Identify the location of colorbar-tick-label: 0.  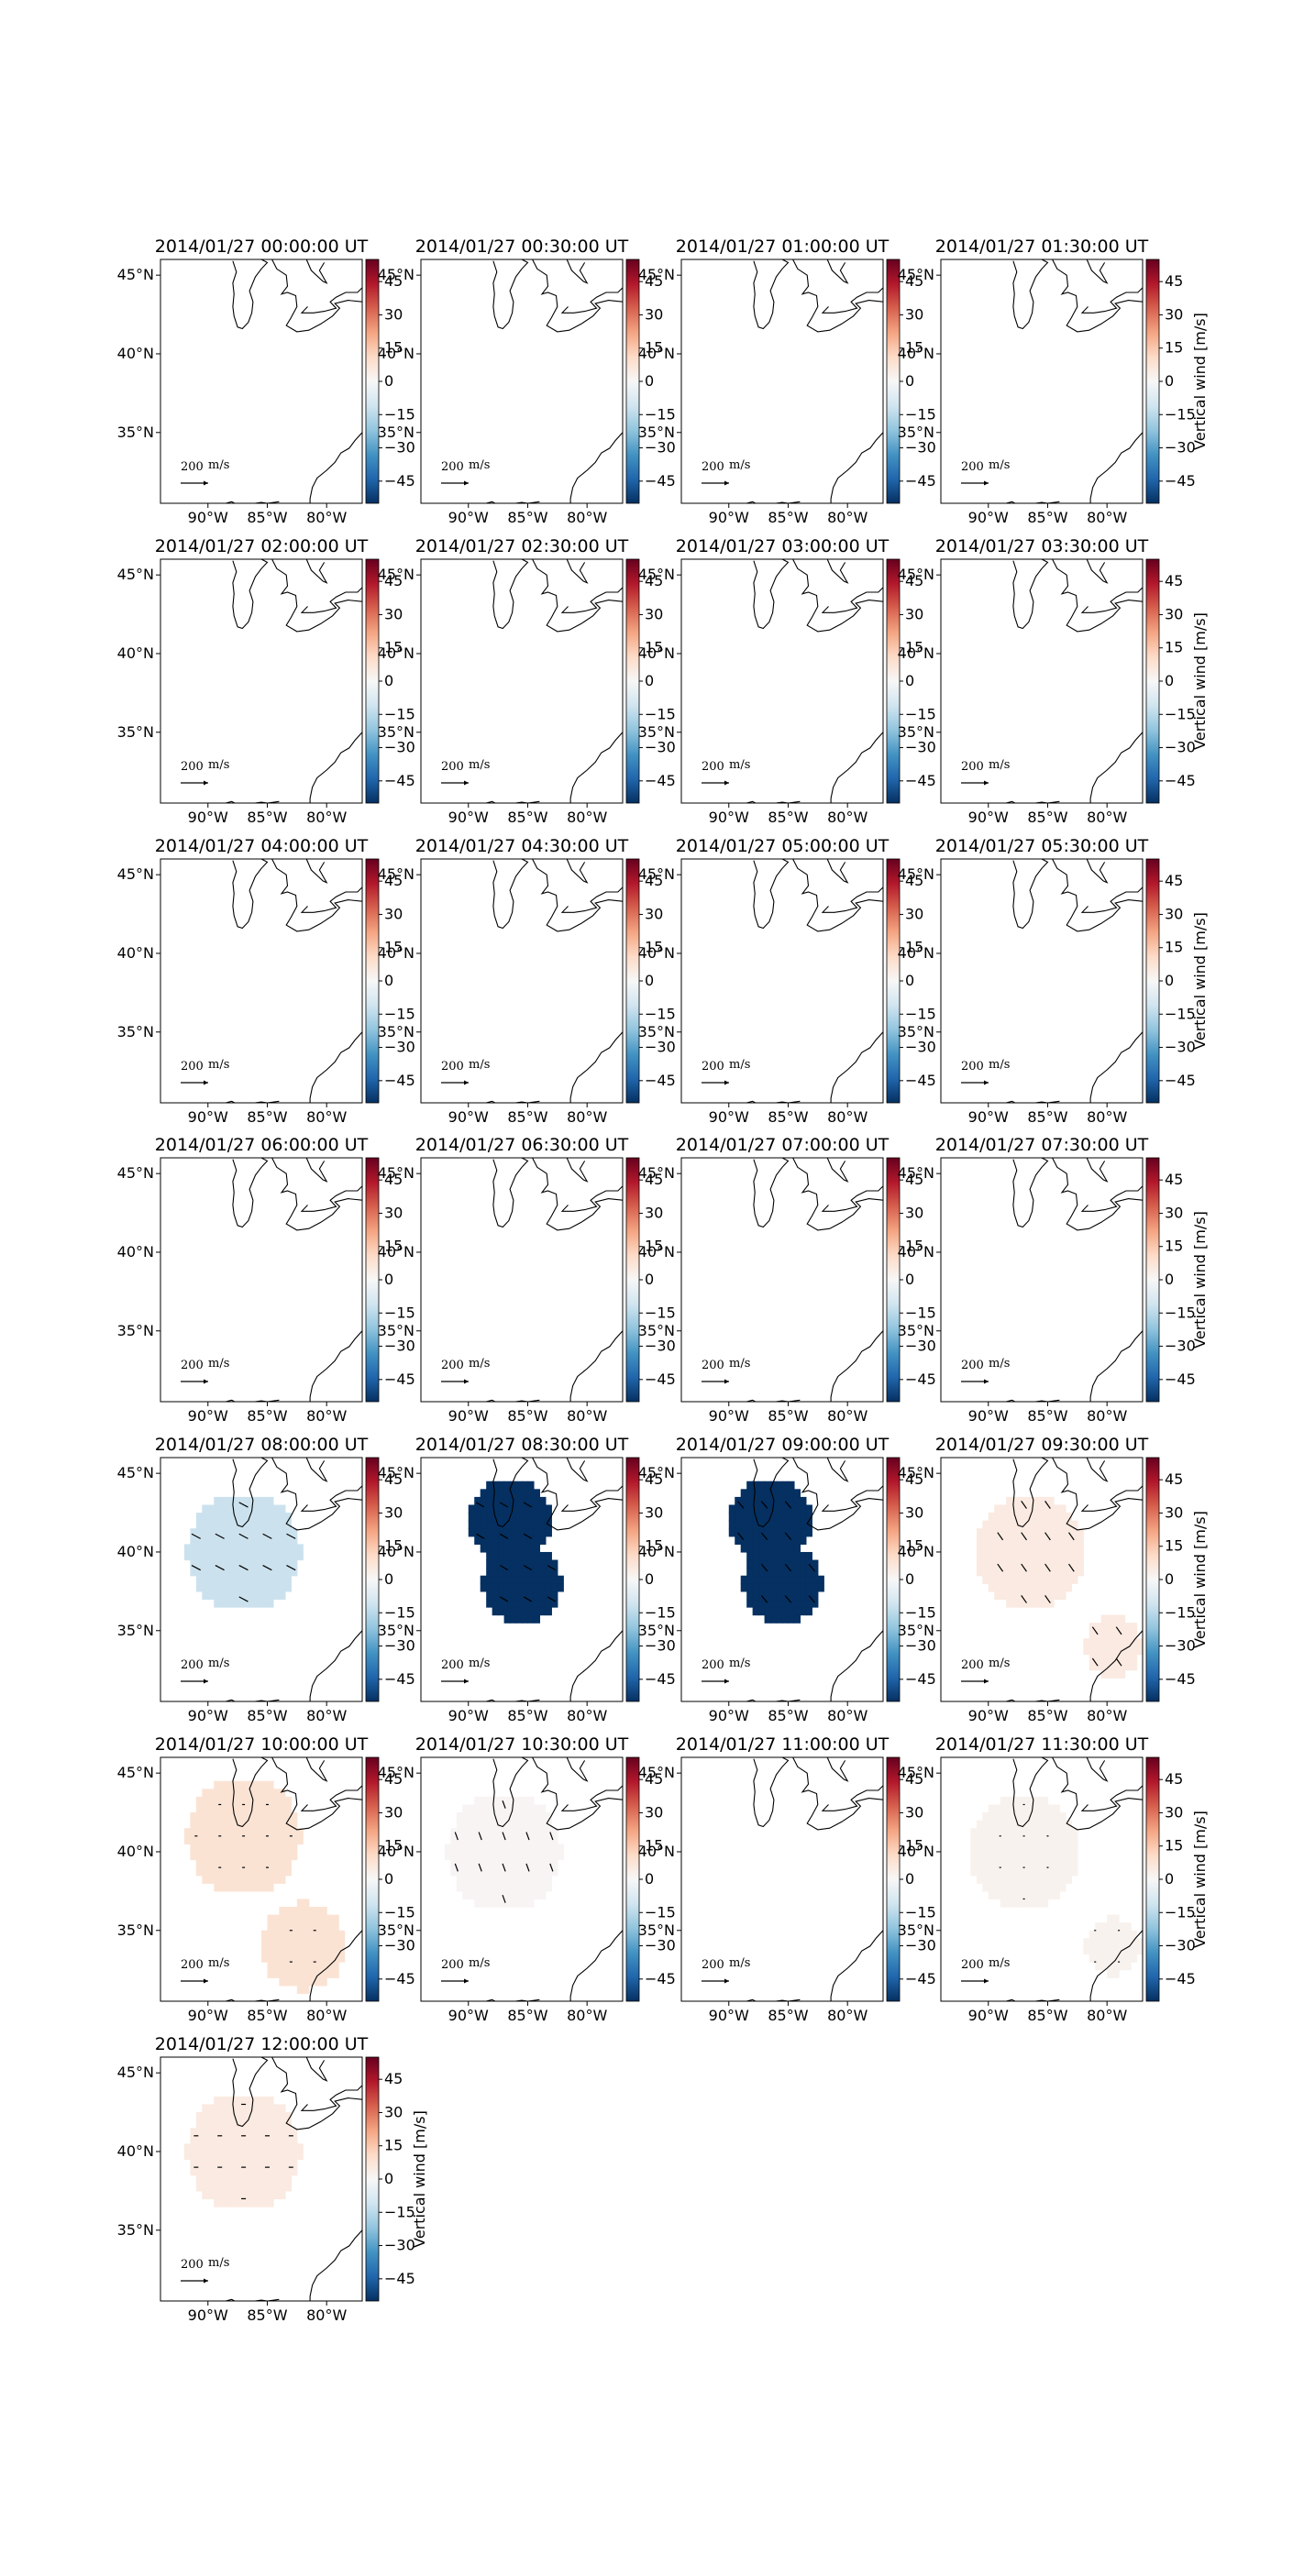
(1169, 680).